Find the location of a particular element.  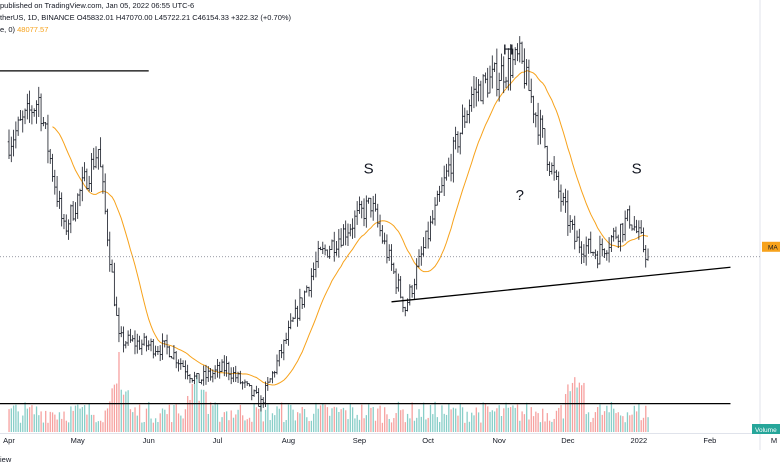

time-tick-label: Oct is located at coordinates (428, 440).